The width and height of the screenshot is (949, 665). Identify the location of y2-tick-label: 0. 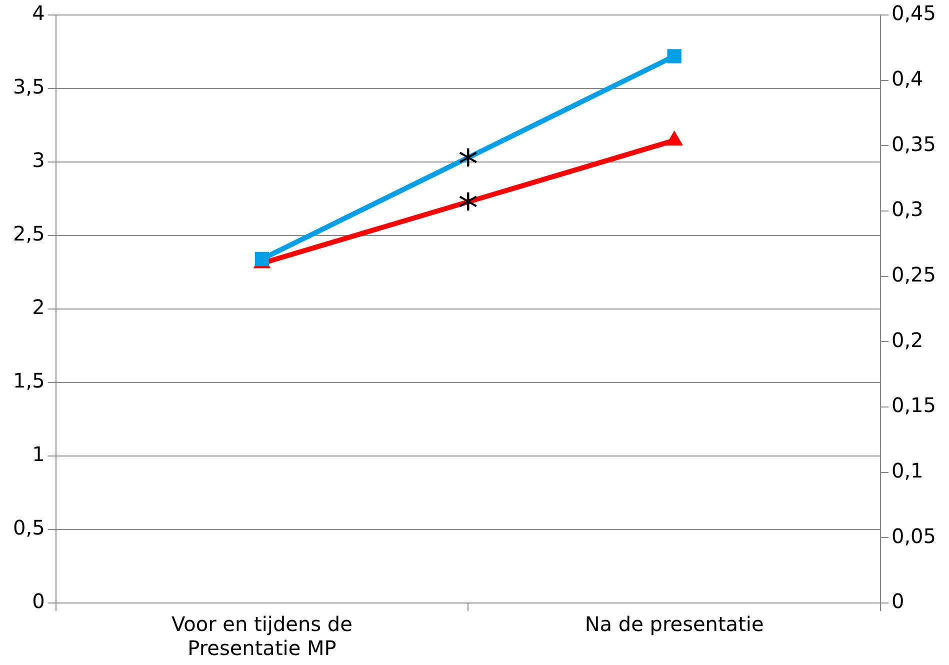
(897, 601).